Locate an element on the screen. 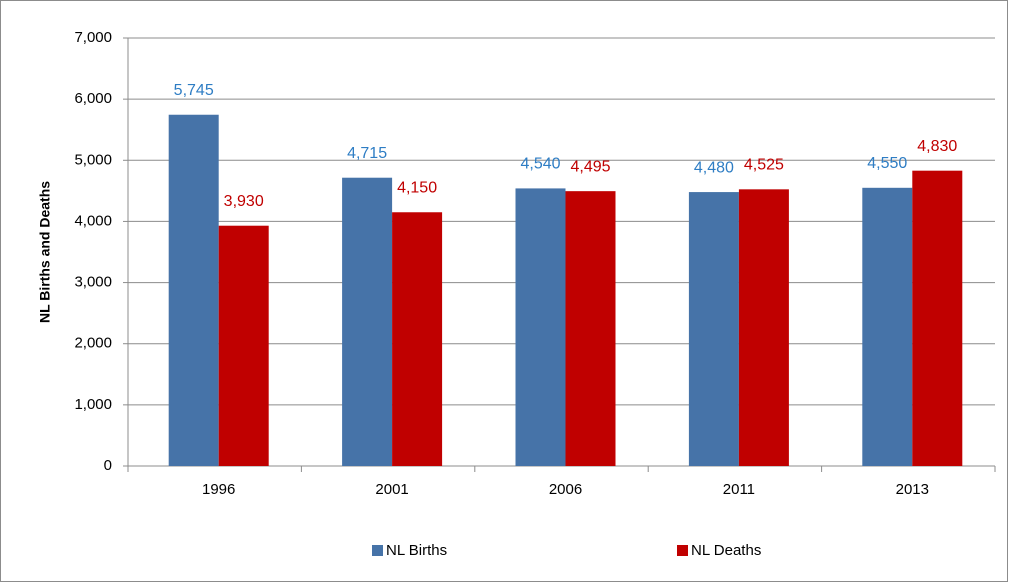 The height and width of the screenshot is (583, 1009). y-axis-title: NL Births and Deaths is located at coordinates (45, 252).